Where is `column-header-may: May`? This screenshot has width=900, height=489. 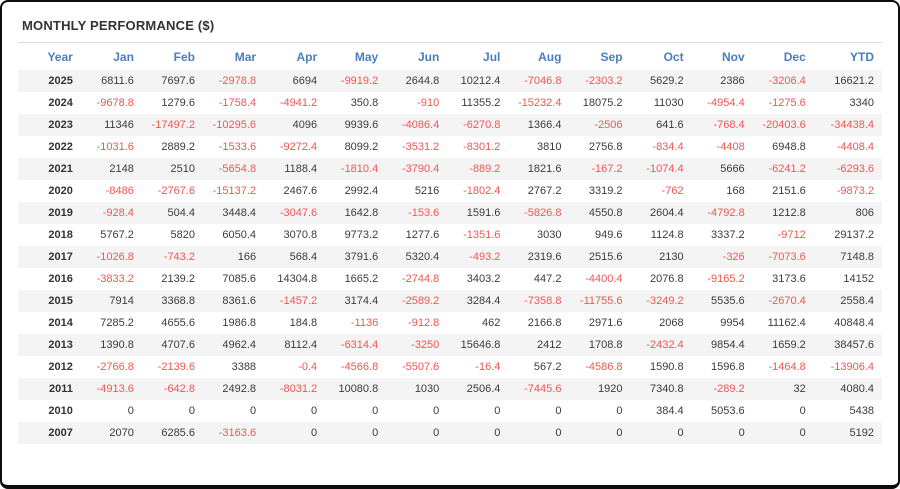 column-header-may: May is located at coordinates (366, 57).